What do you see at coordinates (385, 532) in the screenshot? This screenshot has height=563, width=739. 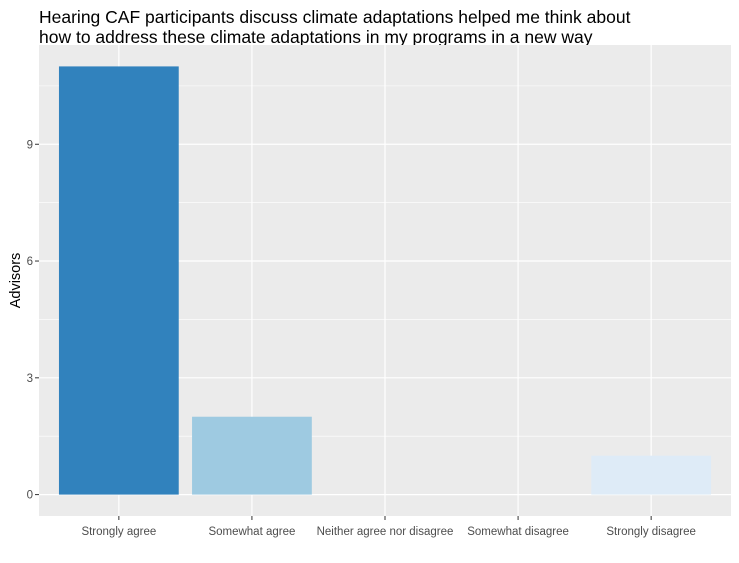 I see `x-tick-label: Neither agree nor disagree` at bounding box center [385, 532].